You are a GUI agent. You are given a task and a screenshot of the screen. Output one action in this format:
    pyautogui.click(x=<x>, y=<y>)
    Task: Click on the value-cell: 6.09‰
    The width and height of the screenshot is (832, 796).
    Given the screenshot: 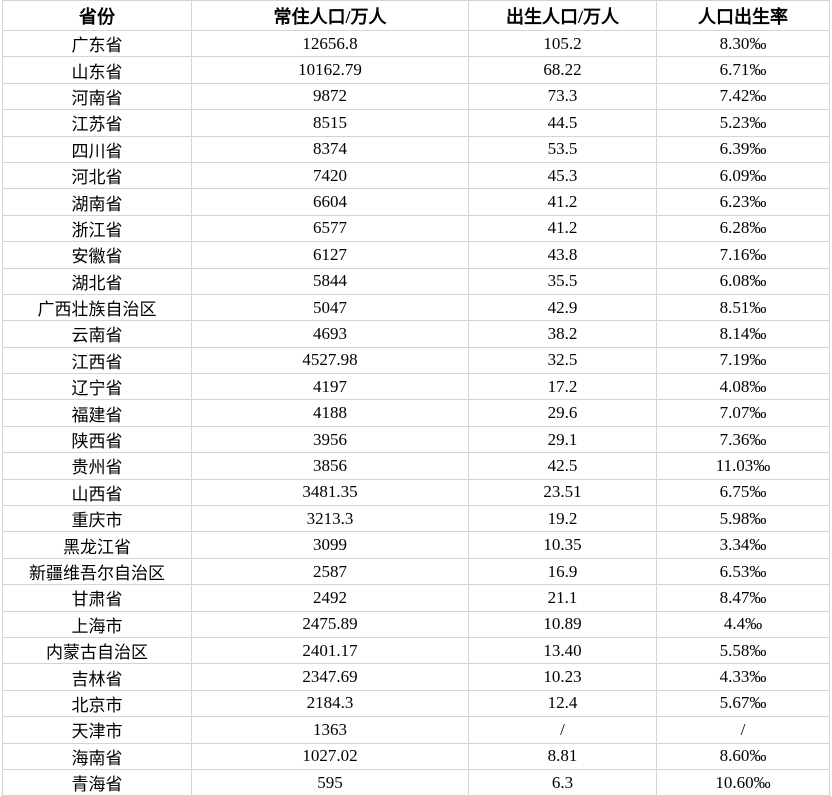 What is the action you would take?
    pyautogui.click(x=743, y=175)
    